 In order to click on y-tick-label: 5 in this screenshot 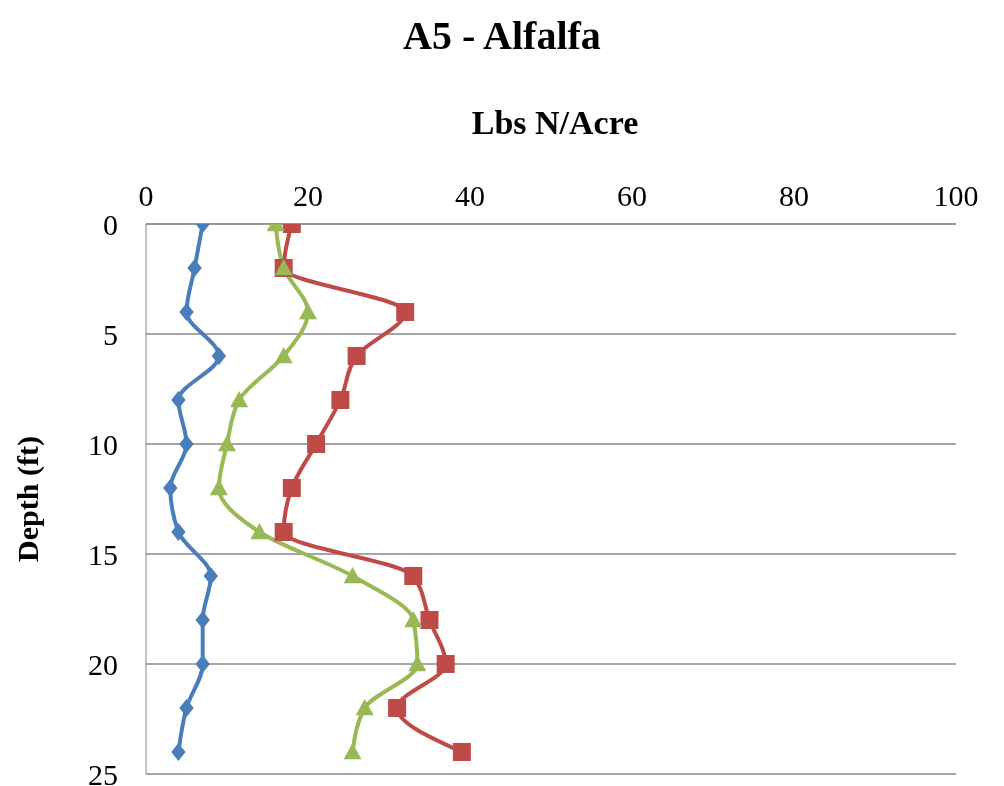, I will do `click(110, 334)`.